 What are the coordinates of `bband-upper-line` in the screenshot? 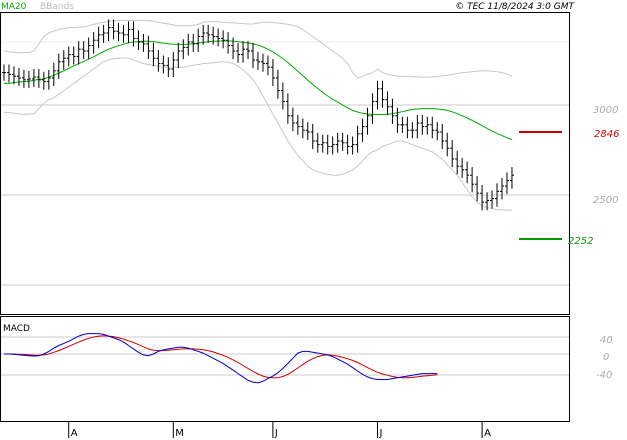 It's located at (258, 49).